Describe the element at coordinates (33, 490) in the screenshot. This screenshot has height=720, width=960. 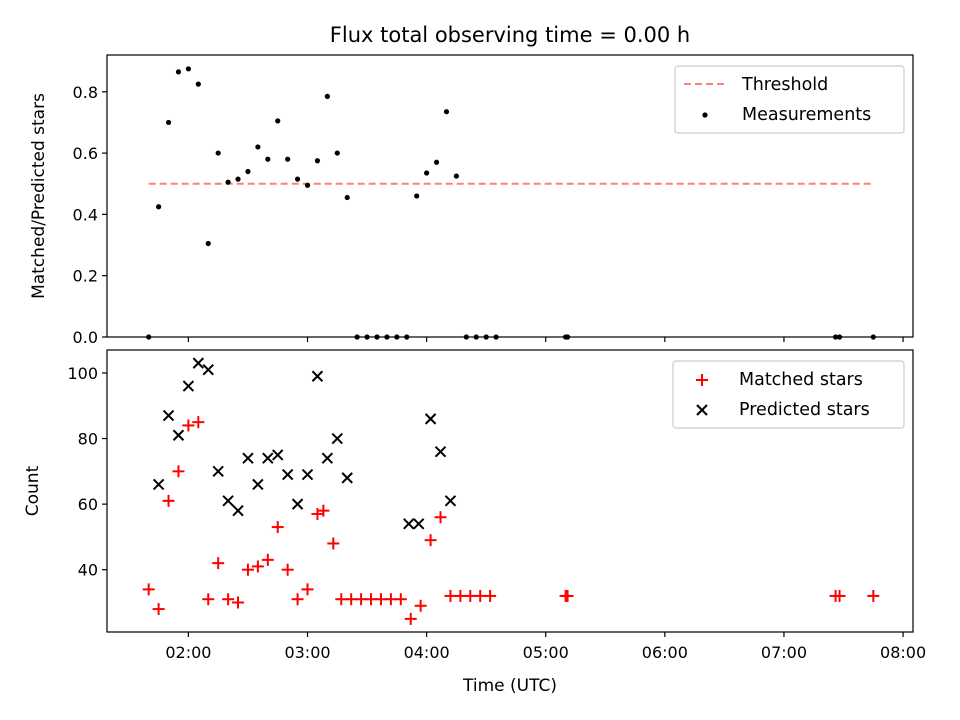
I see `count-y-axis-label: Count` at that location.